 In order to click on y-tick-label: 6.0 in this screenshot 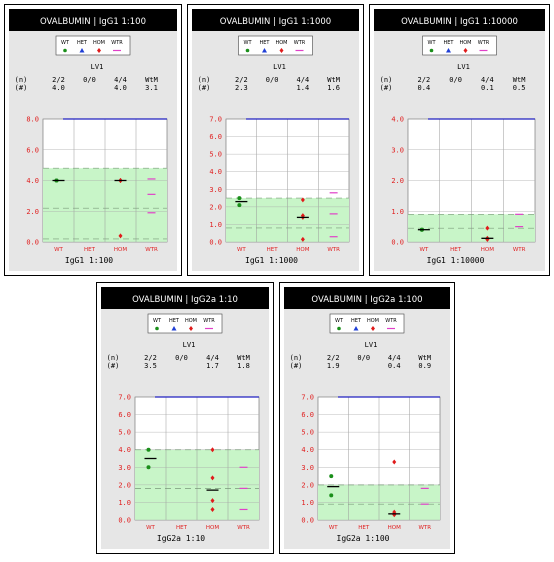, I will do `click(124, 415)`.